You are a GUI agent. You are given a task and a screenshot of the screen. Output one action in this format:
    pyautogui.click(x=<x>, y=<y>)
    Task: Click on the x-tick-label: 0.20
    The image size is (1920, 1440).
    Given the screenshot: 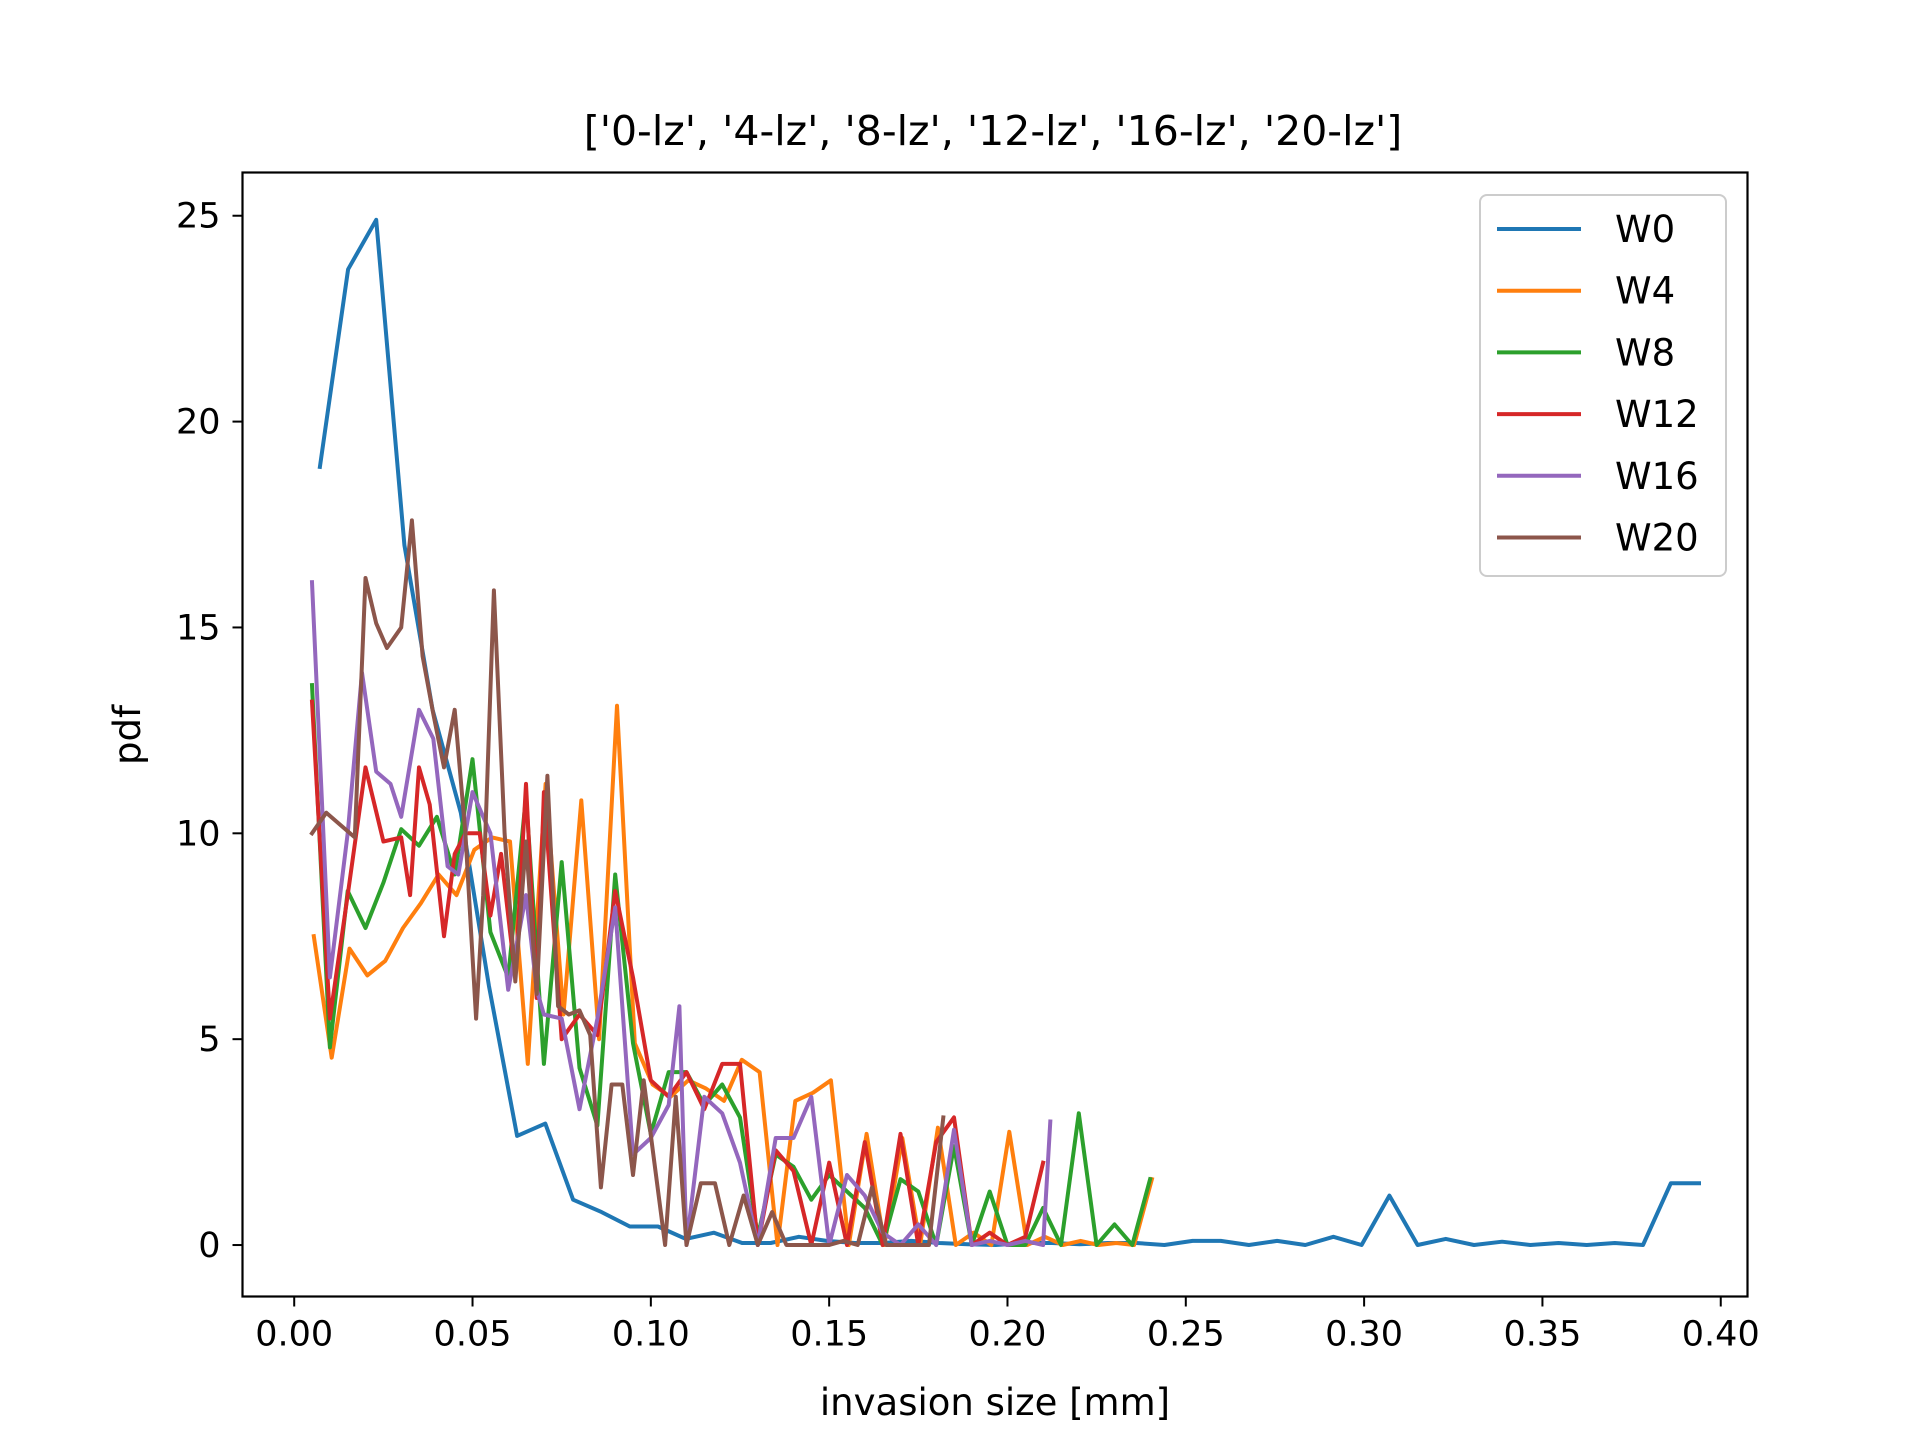 What is the action you would take?
    pyautogui.click(x=1008, y=1335)
    